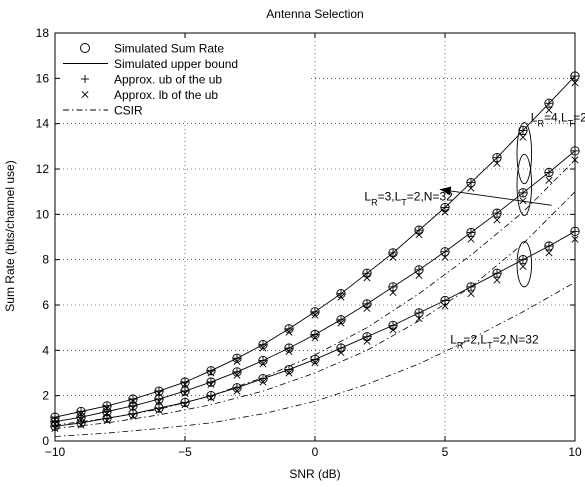  Describe the element at coordinates (169, 49) in the screenshot. I see `legend-label: Simulated Sum Rate` at that location.